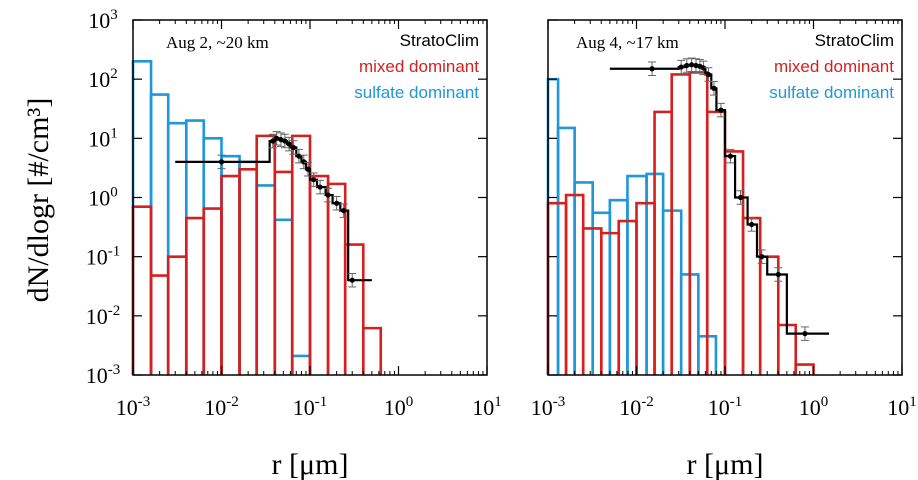  Describe the element at coordinates (103, 79) in the screenshot. I see `y-tick-label: 10²` at that location.